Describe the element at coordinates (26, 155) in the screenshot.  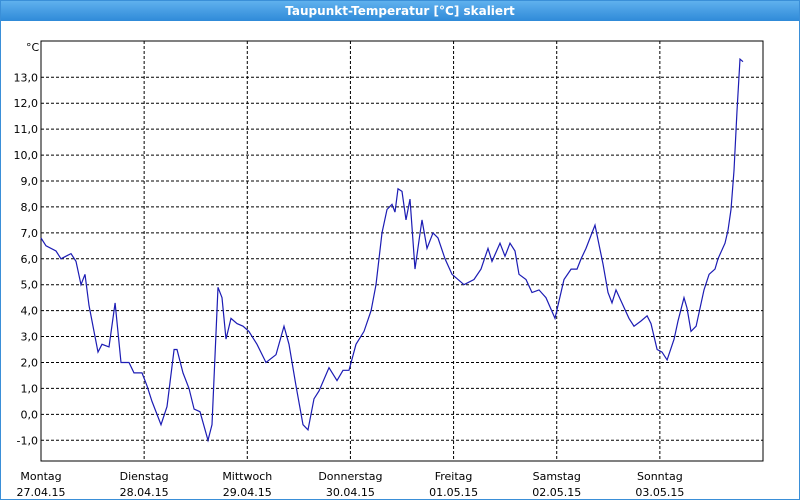
I see `y-tick-label: 10,0` at that location.